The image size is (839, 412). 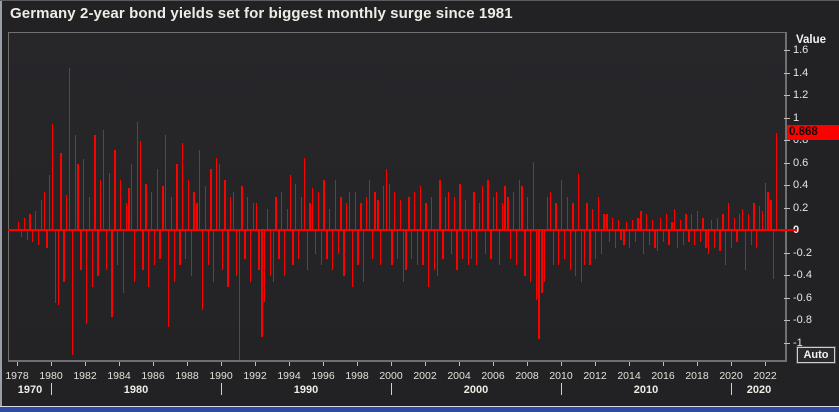 What do you see at coordinates (419, 409) in the screenshot?
I see `taskbar-strip` at bounding box center [419, 409].